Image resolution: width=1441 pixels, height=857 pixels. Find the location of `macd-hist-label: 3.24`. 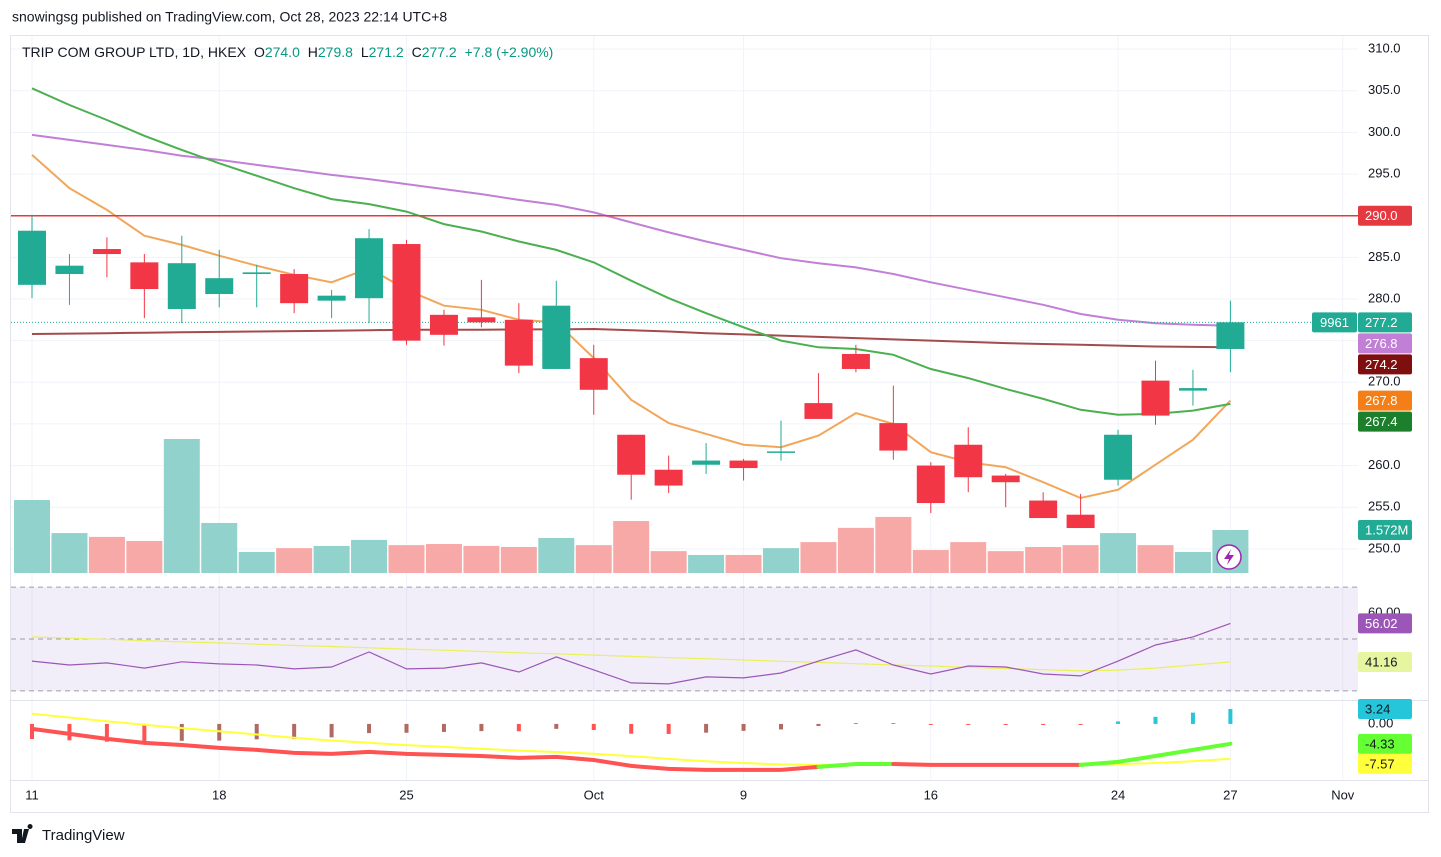

macd-hist-label: 3.24 is located at coordinates (1377, 708).